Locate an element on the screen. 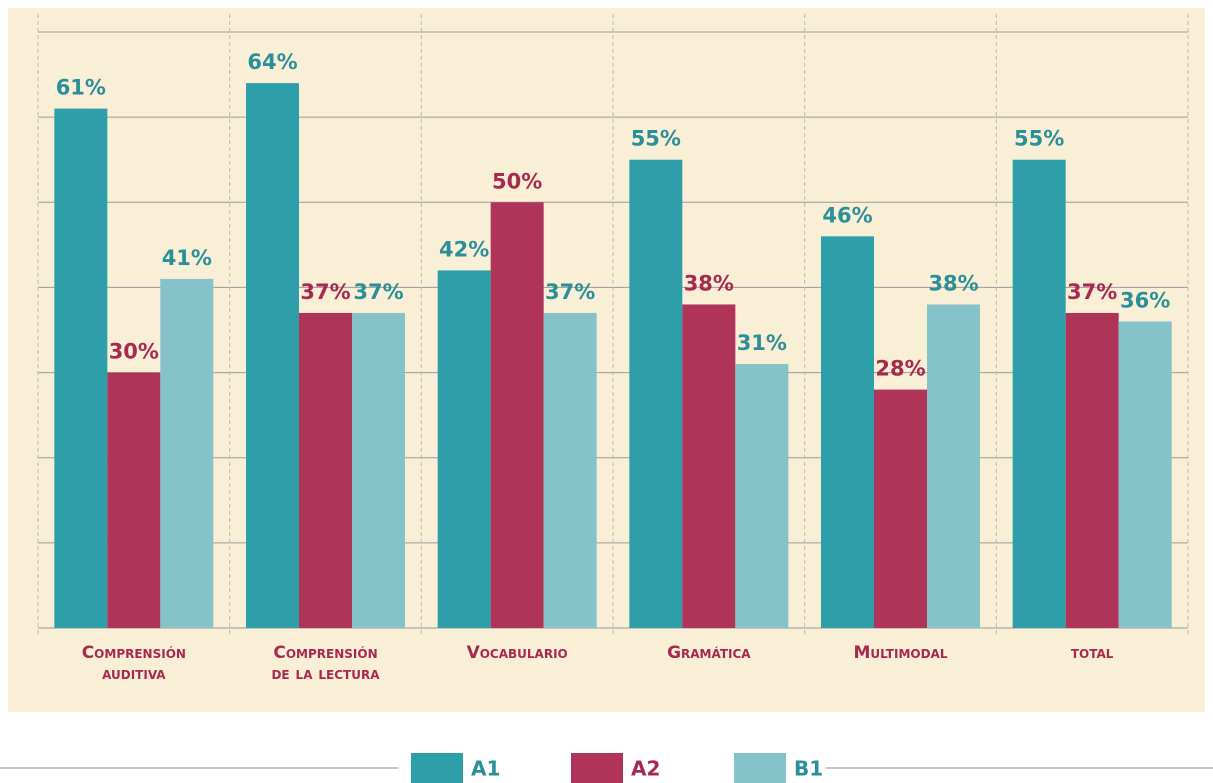 The height and width of the screenshot is (783, 1213). value-label: 31% is located at coordinates (762, 343).